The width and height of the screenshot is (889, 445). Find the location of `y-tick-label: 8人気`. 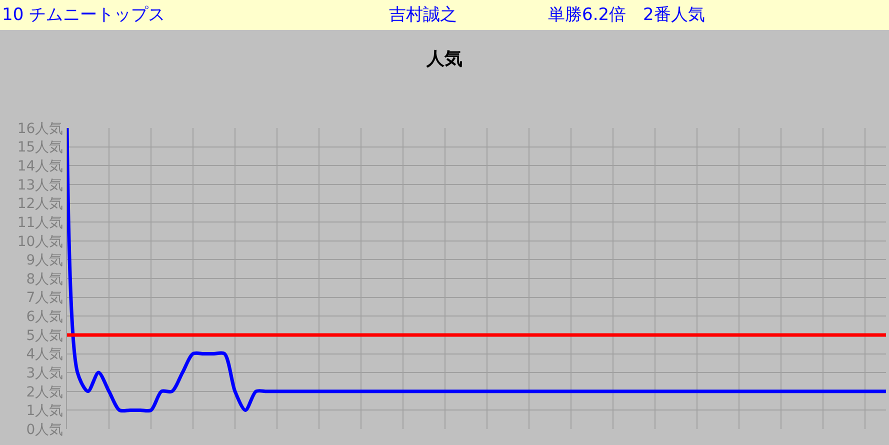

y-tick-label: 8人気 is located at coordinates (45, 279).